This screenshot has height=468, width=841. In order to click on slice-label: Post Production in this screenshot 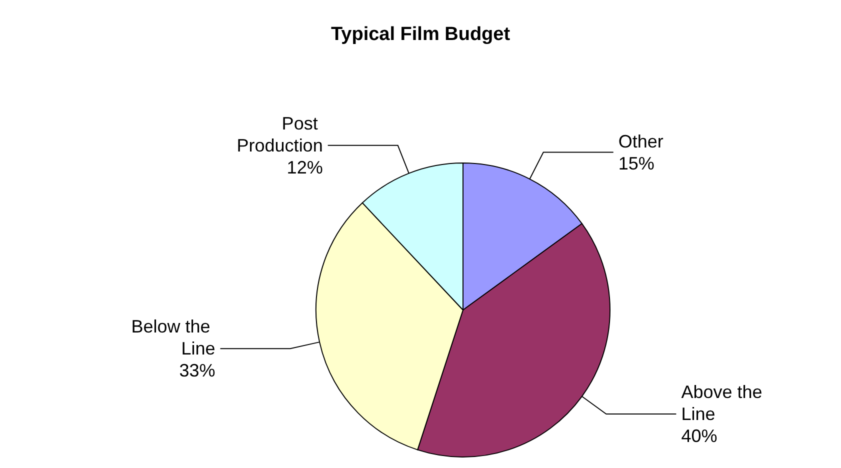, I will do `click(279, 134)`.